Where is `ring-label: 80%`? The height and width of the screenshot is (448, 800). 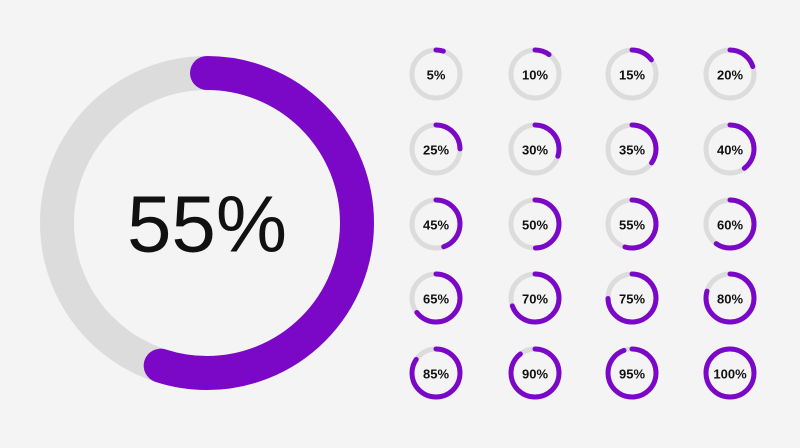 ring-label: 80% is located at coordinates (730, 299).